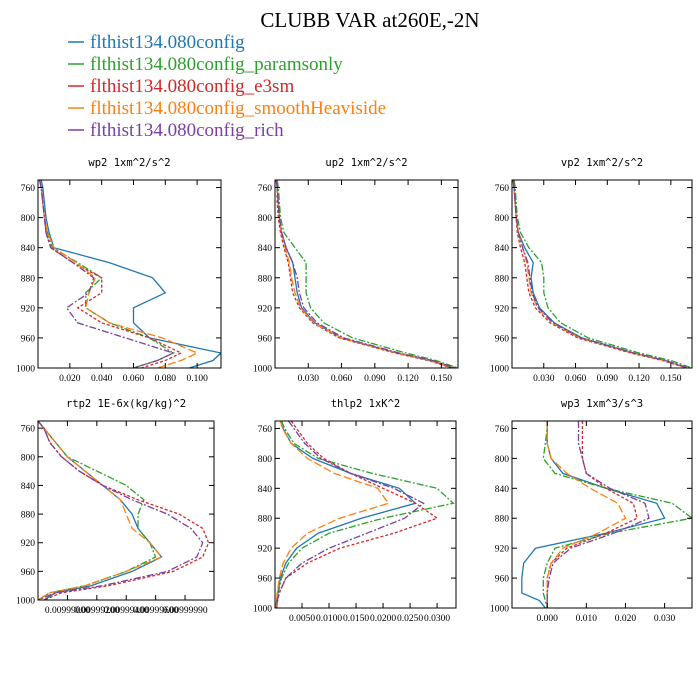 The height and width of the screenshot is (700, 700). Describe the element at coordinates (187, 130) in the screenshot. I see `legend-label-5: flthist134.080config_rich` at that location.